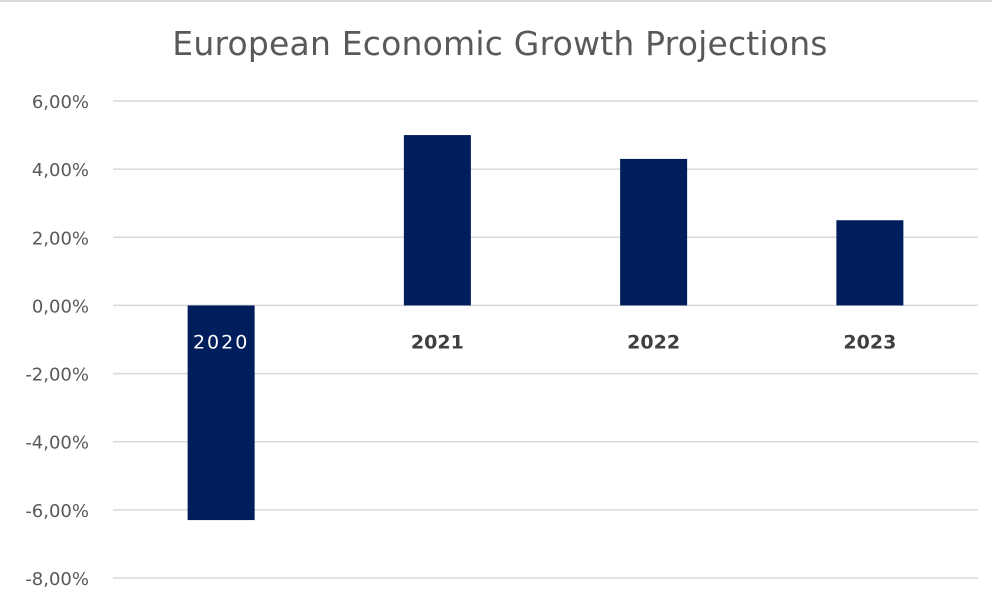 Image resolution: width=992 pixels, height=604 pixels. I want to click on y-tick-label: -4,00%, so click(57, 443).